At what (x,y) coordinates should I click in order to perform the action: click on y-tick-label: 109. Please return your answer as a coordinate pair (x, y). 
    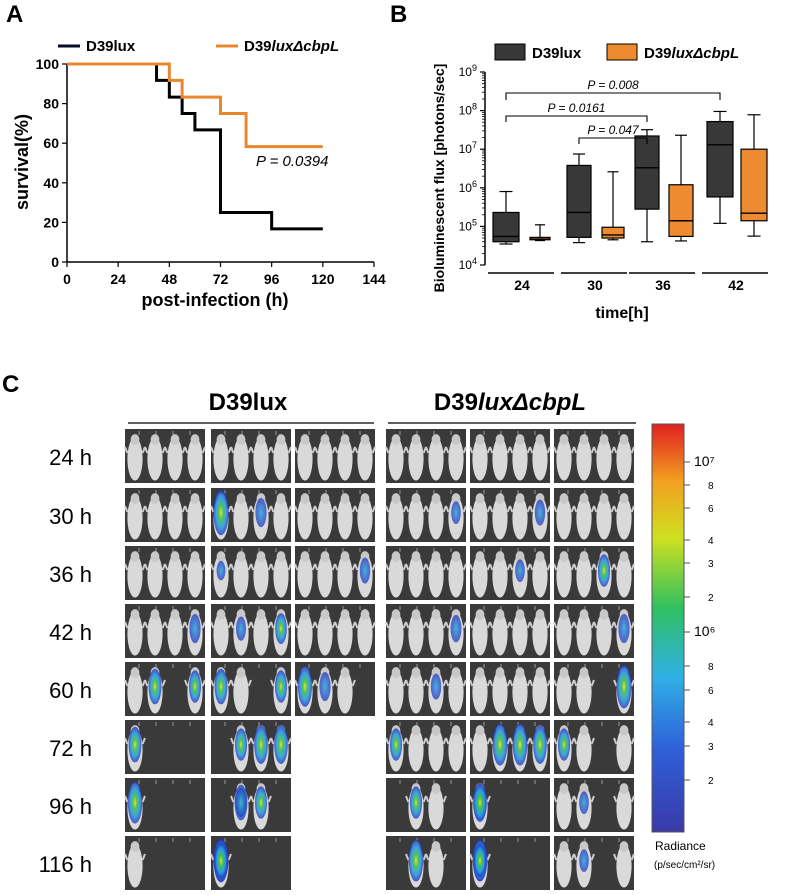
    Looking at the image, I should click on (468, 71).